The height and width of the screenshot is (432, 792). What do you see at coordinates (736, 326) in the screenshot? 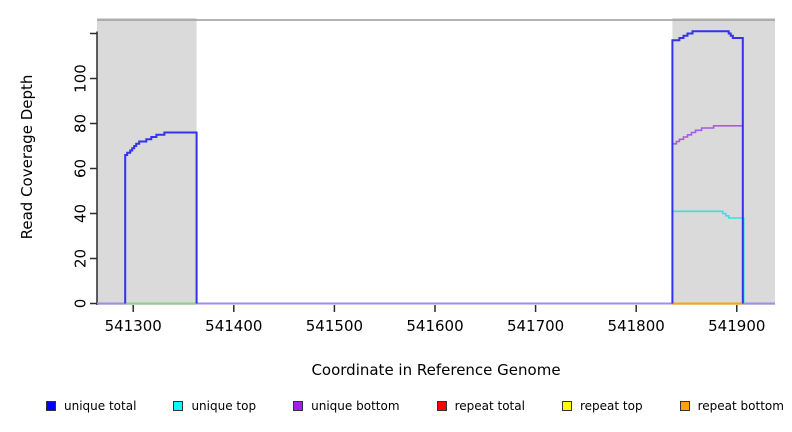
I see `x-tick-label: 541900` at bounding box center [736, 326].